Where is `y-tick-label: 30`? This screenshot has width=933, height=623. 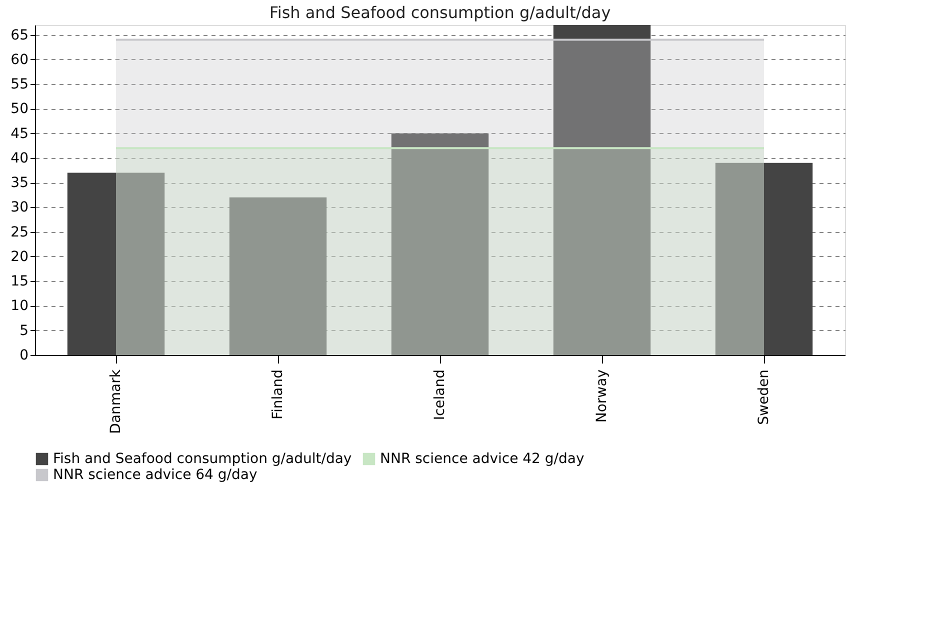
y-tick-label: 30 is located at coordinates (19, 208).